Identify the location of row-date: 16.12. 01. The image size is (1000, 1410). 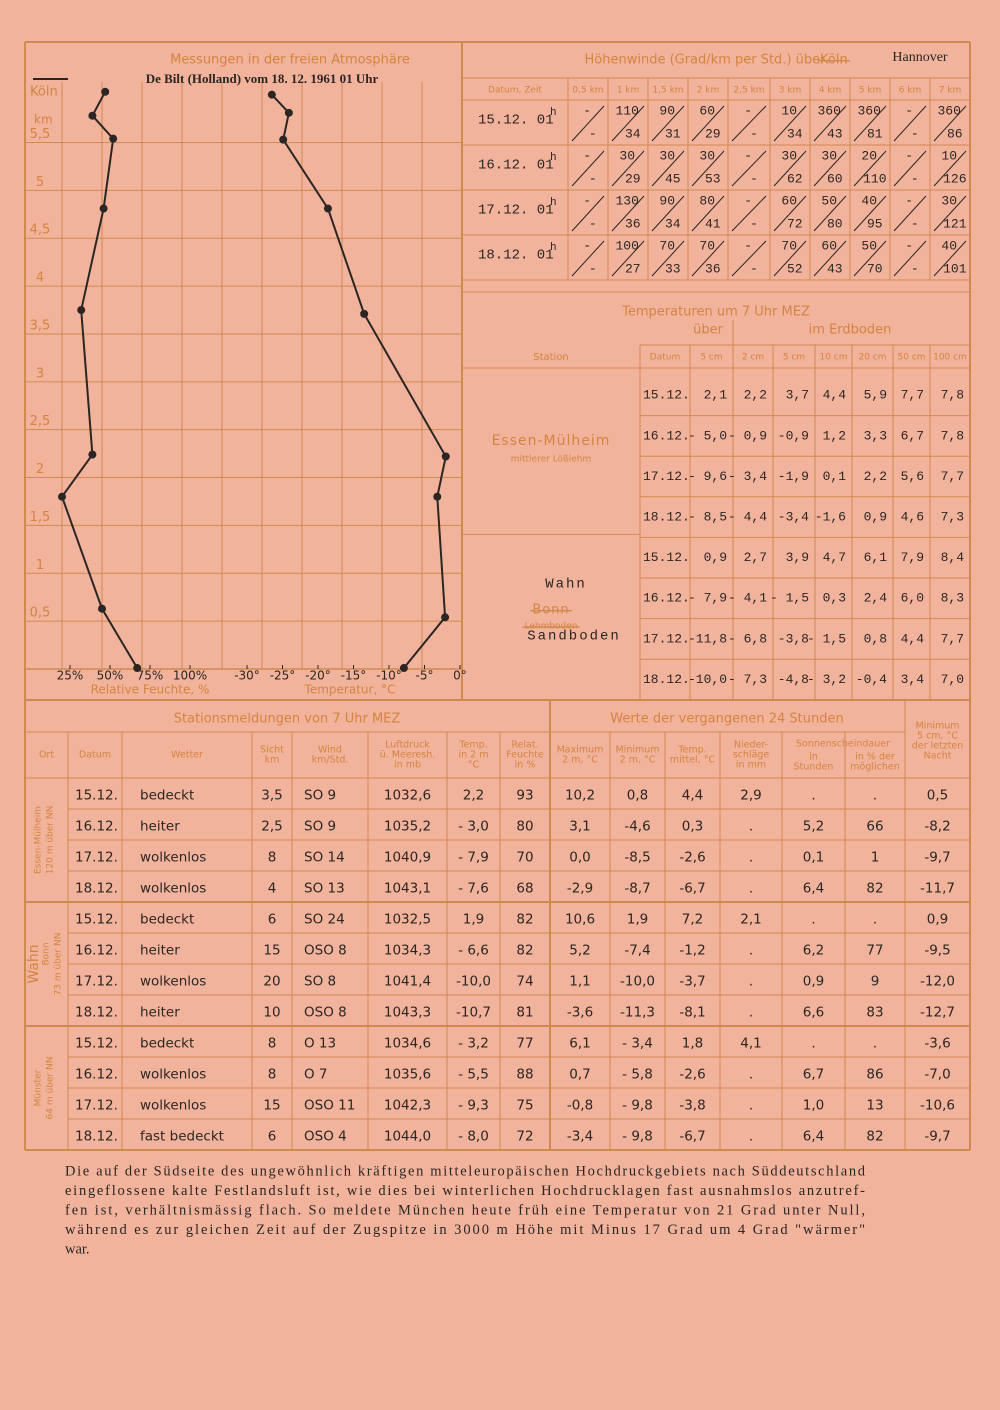
(516, 166).